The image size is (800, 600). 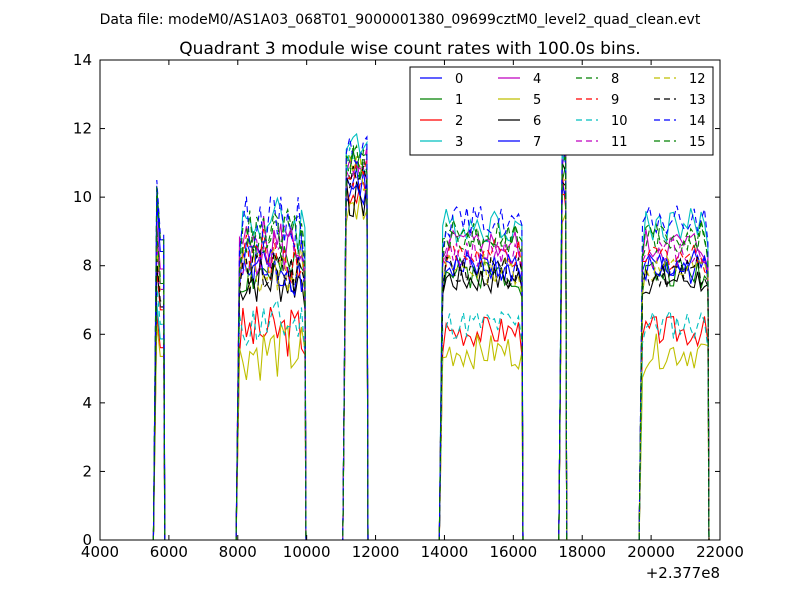 I want to click on y-tick-label: 8, so click(x=87, y=266).